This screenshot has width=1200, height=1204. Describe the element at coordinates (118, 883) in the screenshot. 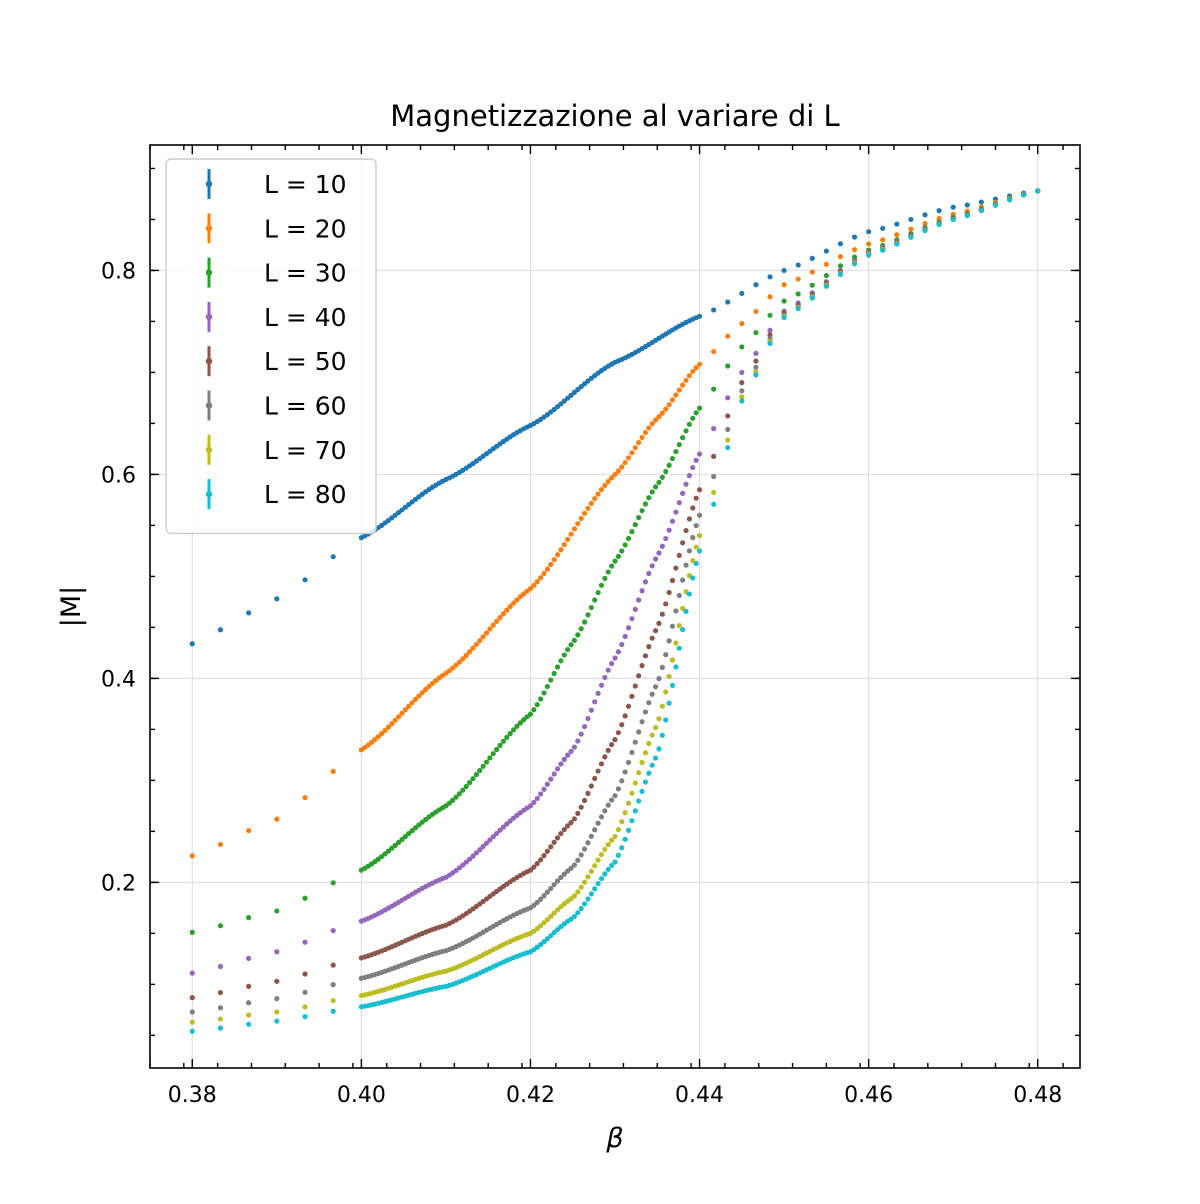

I see `y-tick-label: 0.2` at that location.